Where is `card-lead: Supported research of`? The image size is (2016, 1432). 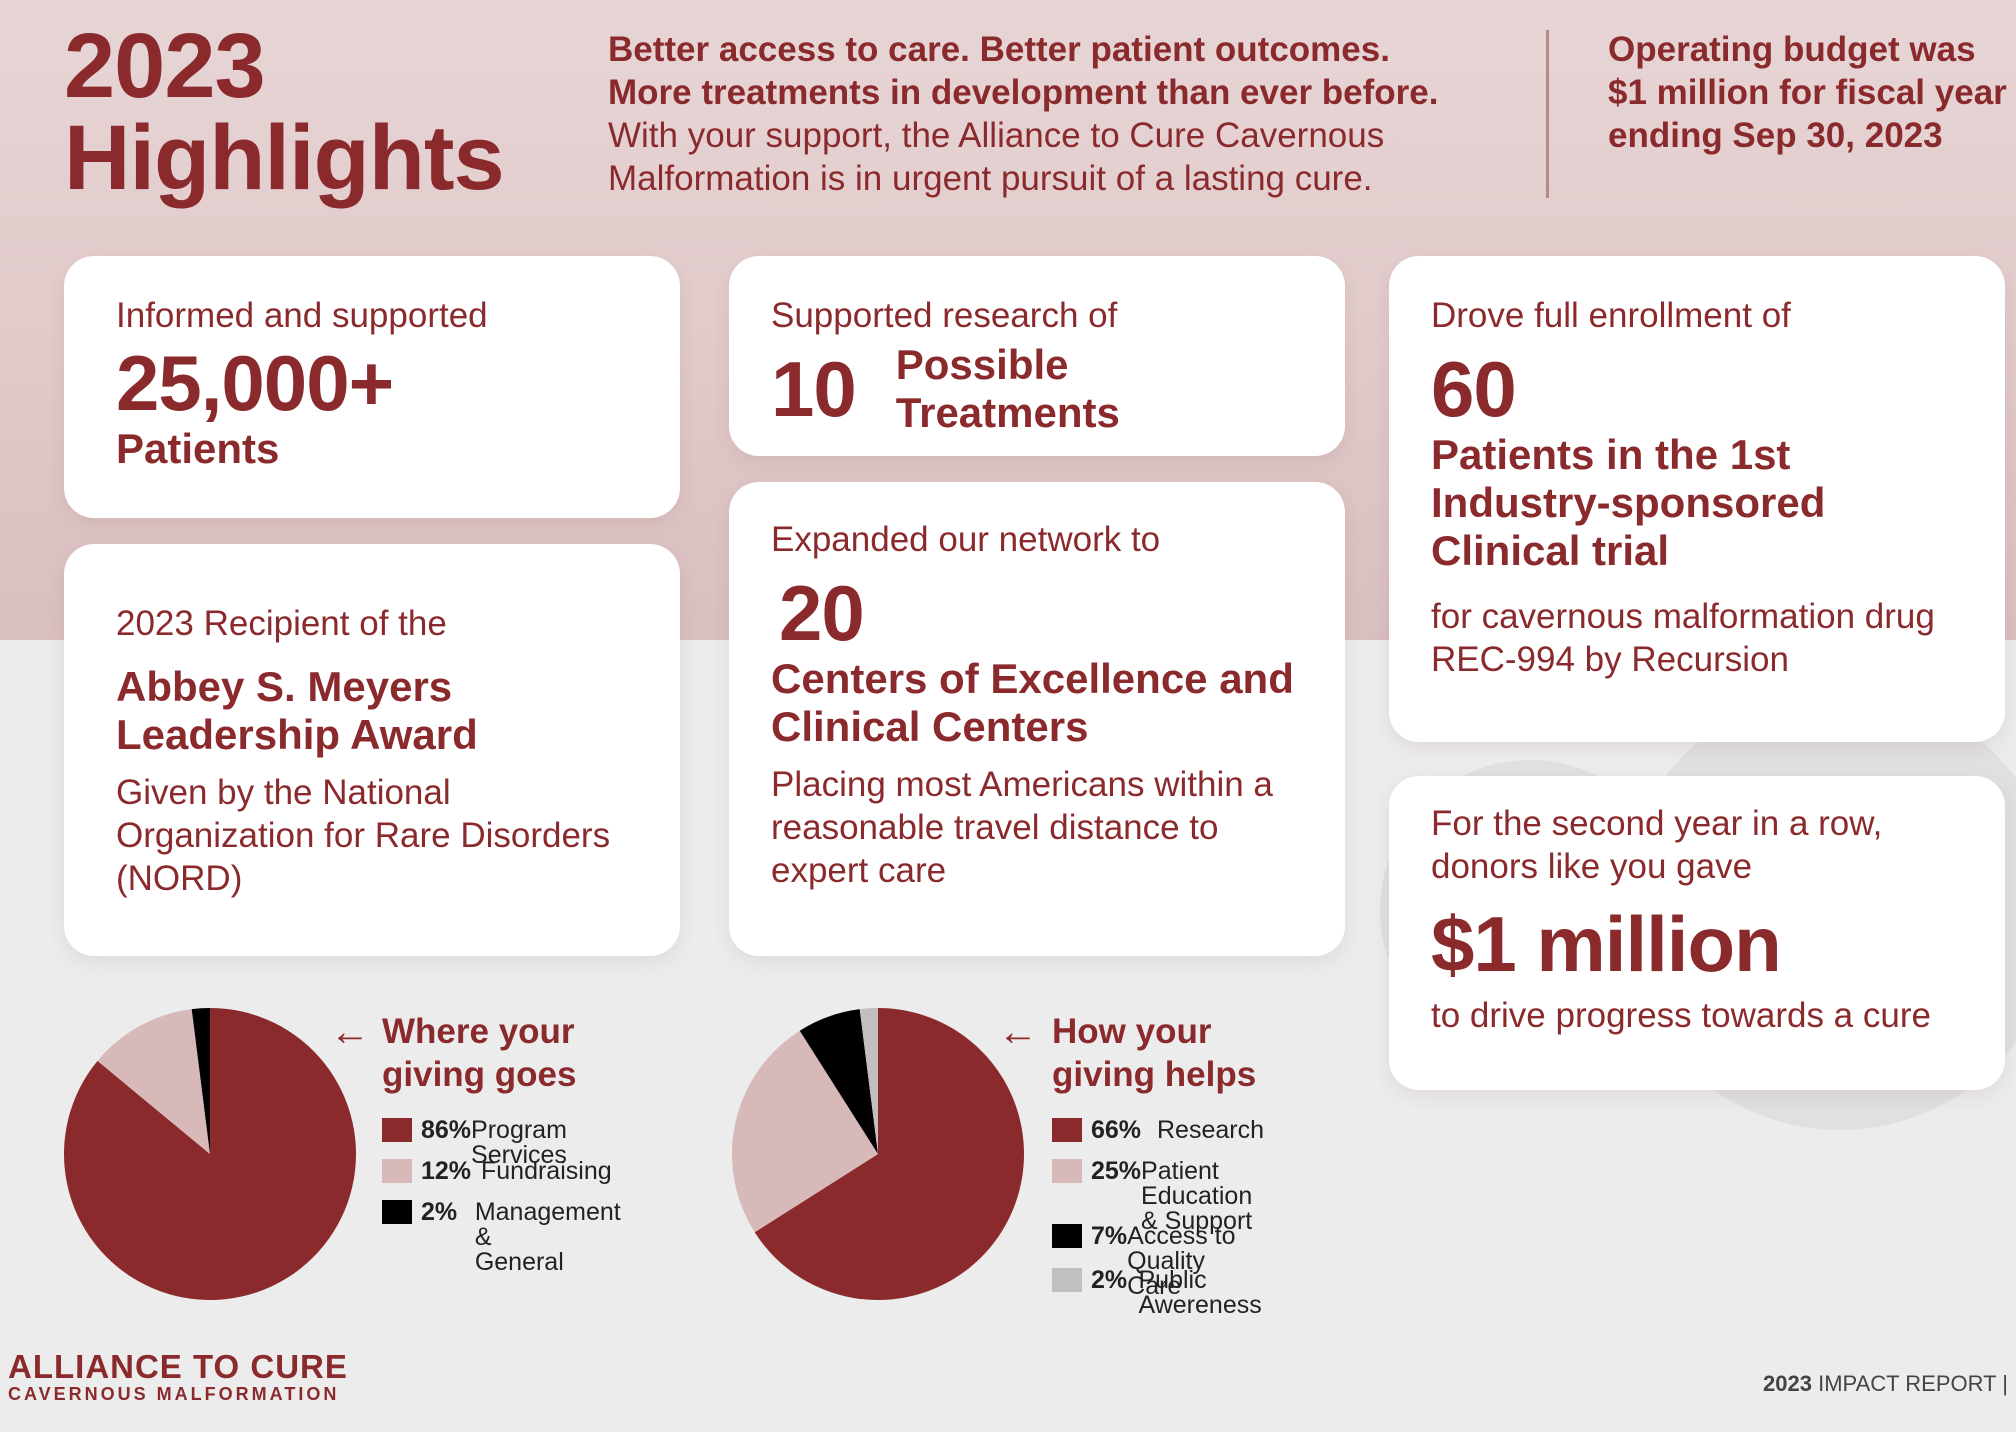
card-lead: Supported research of is located at coordinates (944, 315).